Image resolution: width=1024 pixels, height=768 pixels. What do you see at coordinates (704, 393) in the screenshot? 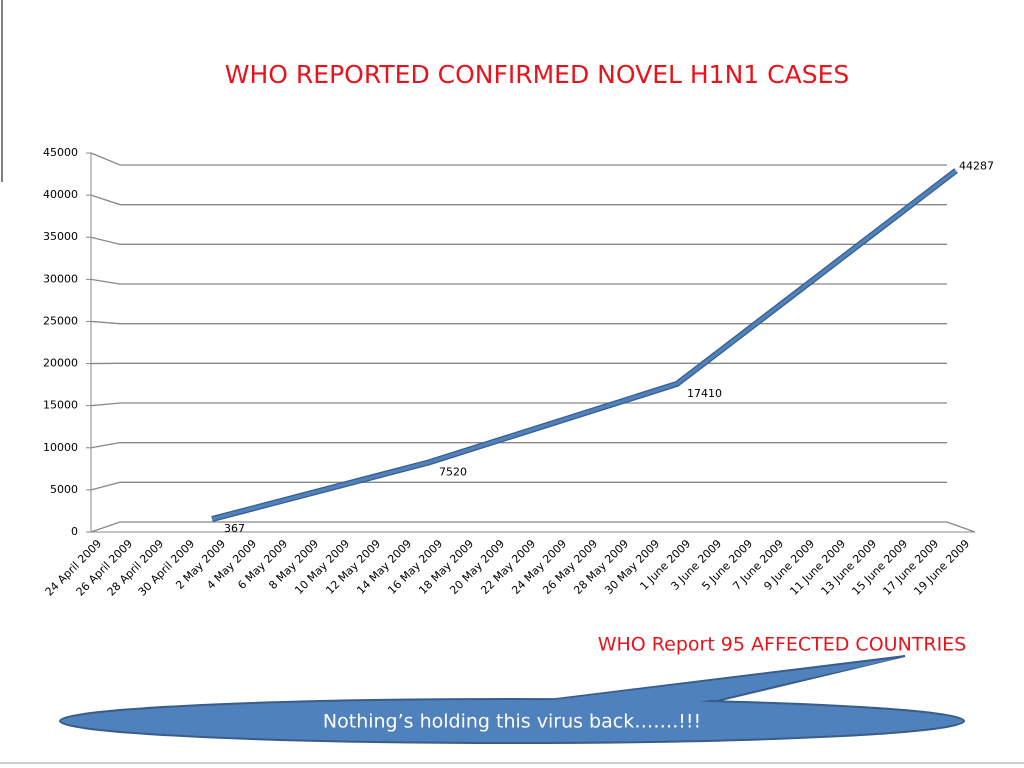
I see `data-label: 17410` at bounding box center [704, 393].